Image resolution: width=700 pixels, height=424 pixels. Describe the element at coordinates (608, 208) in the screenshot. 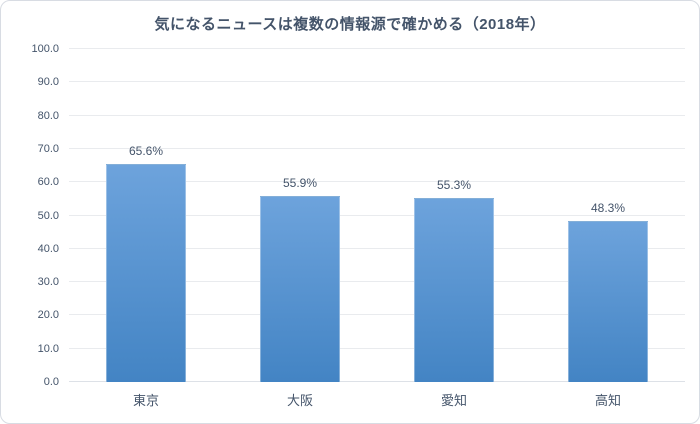

I see `data-label-高知: 48.3%` at that location.